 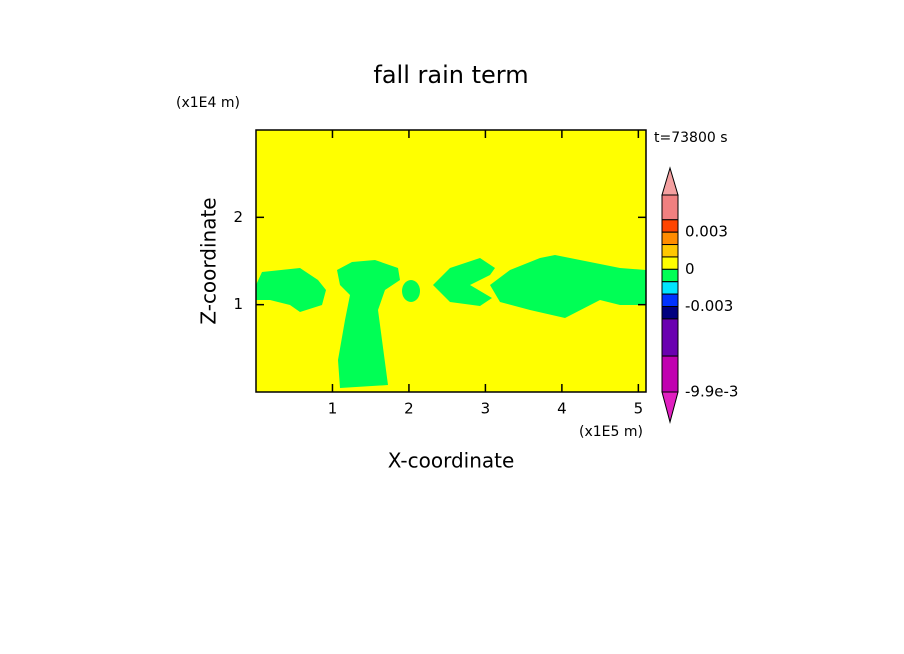 What do you see at coordinates (691, 138) in the screenshot?
I see `annotation: t=73800 s` at bounding box center [691, 138].